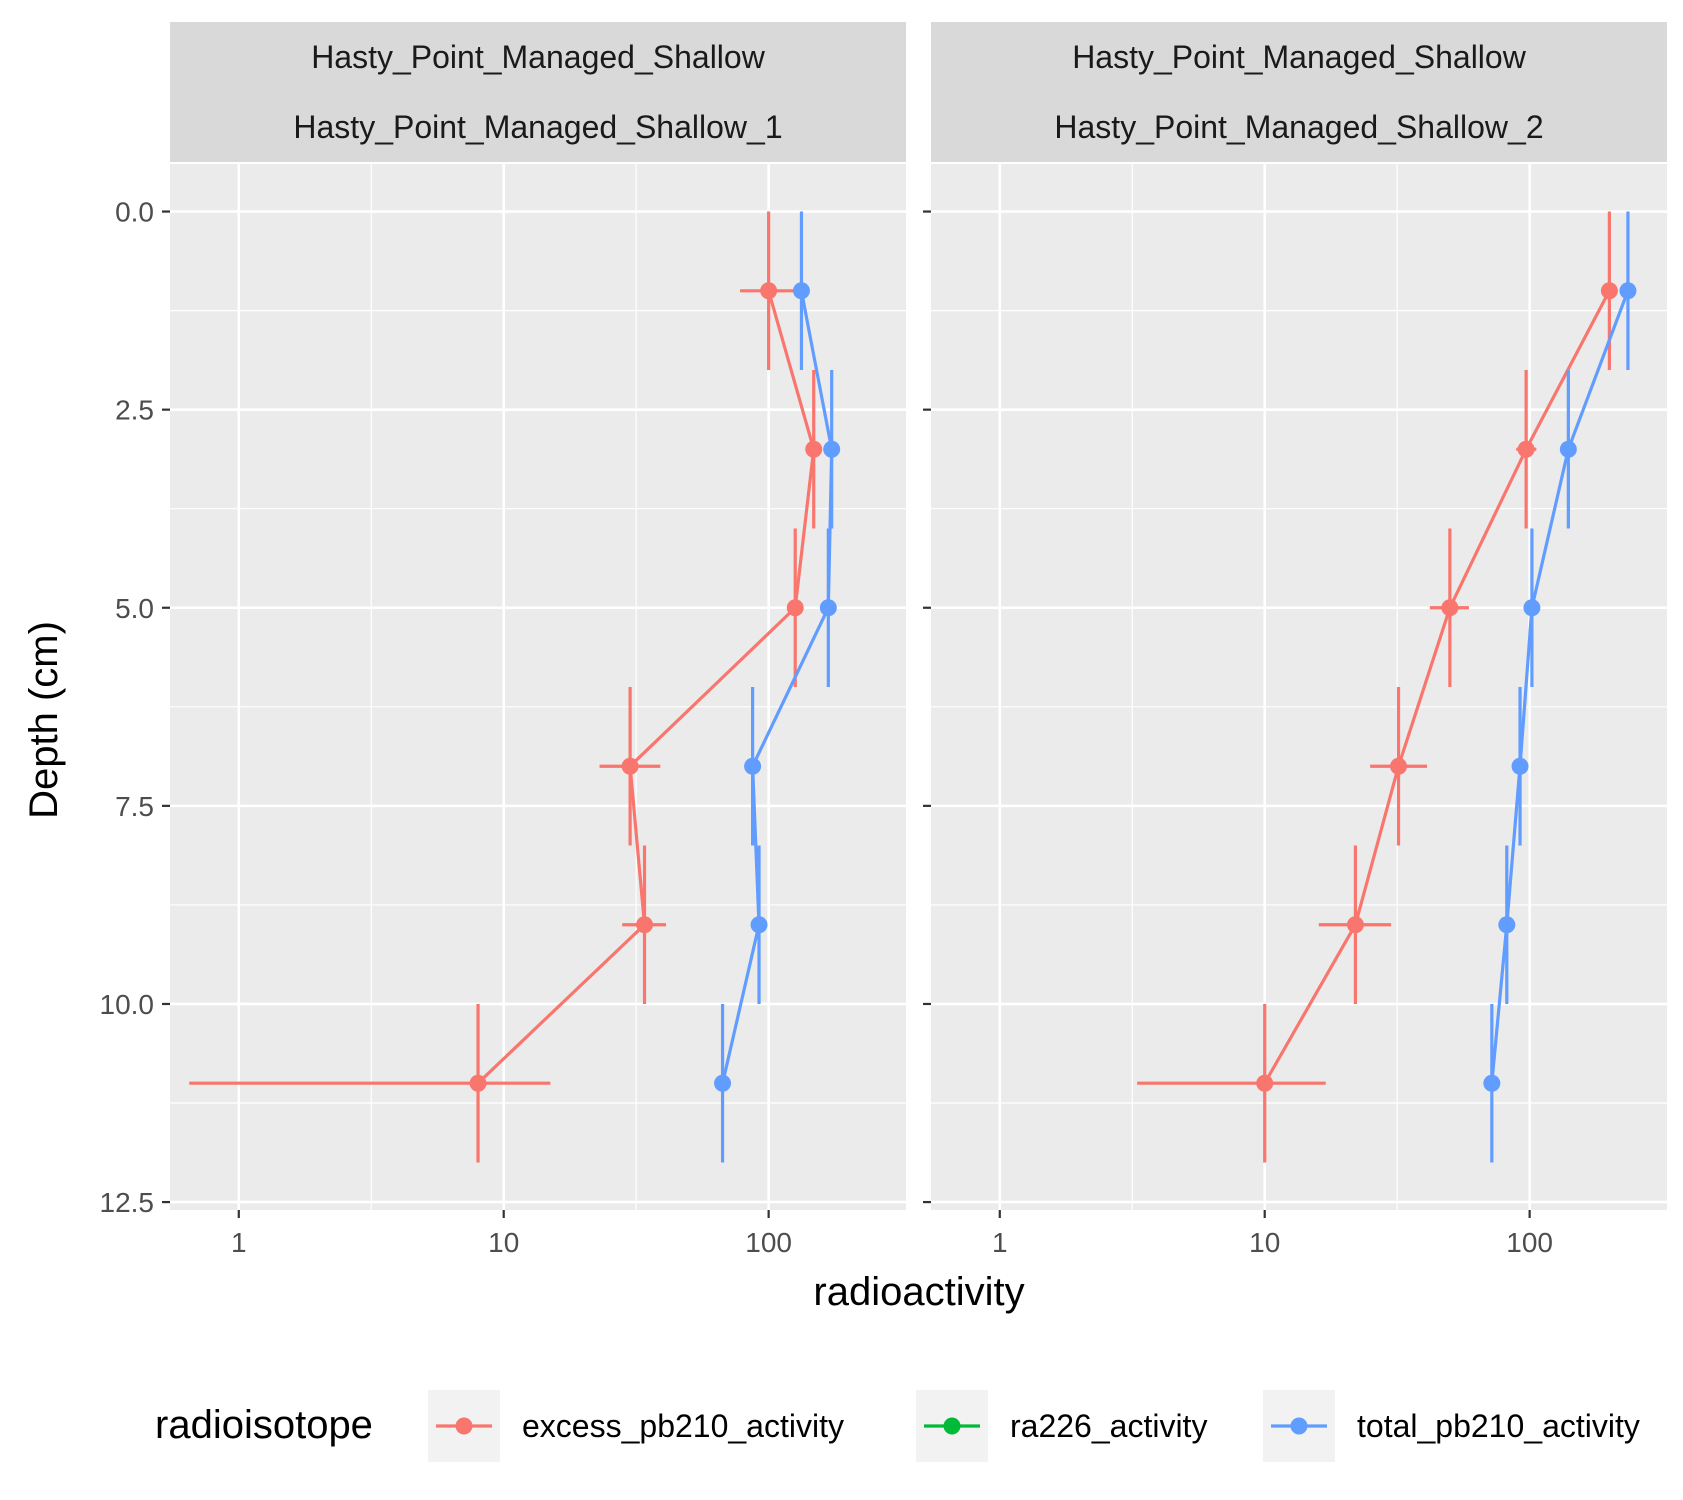  I want to click on y-tick-label: 7.5, so click(134, 806).